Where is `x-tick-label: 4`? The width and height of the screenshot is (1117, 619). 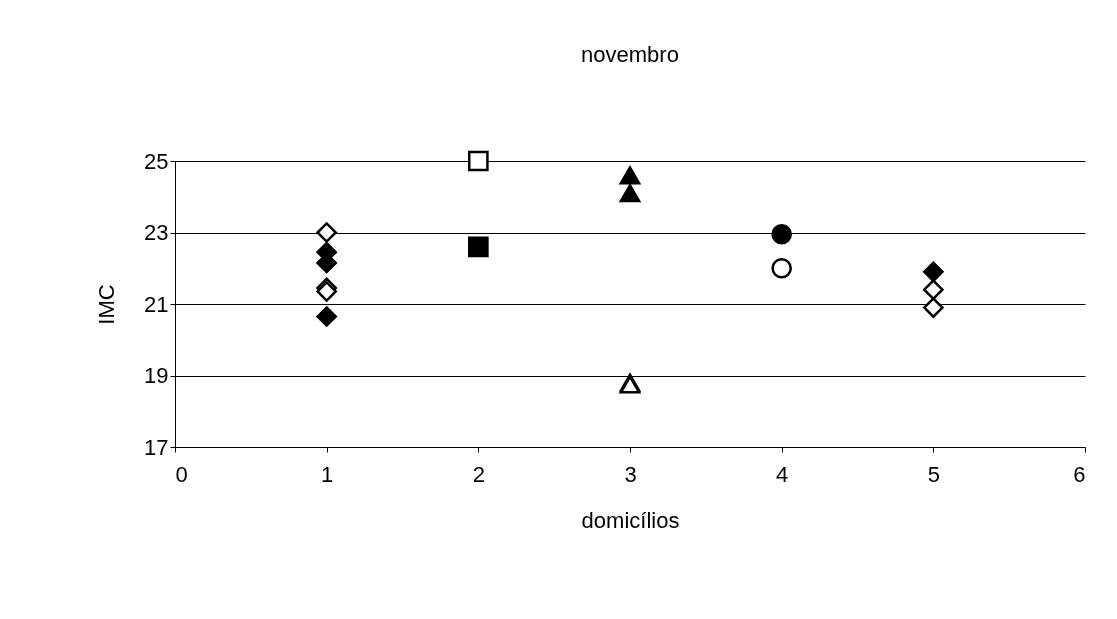 x-tick-label: 4 is located at coordinates (782, 474).